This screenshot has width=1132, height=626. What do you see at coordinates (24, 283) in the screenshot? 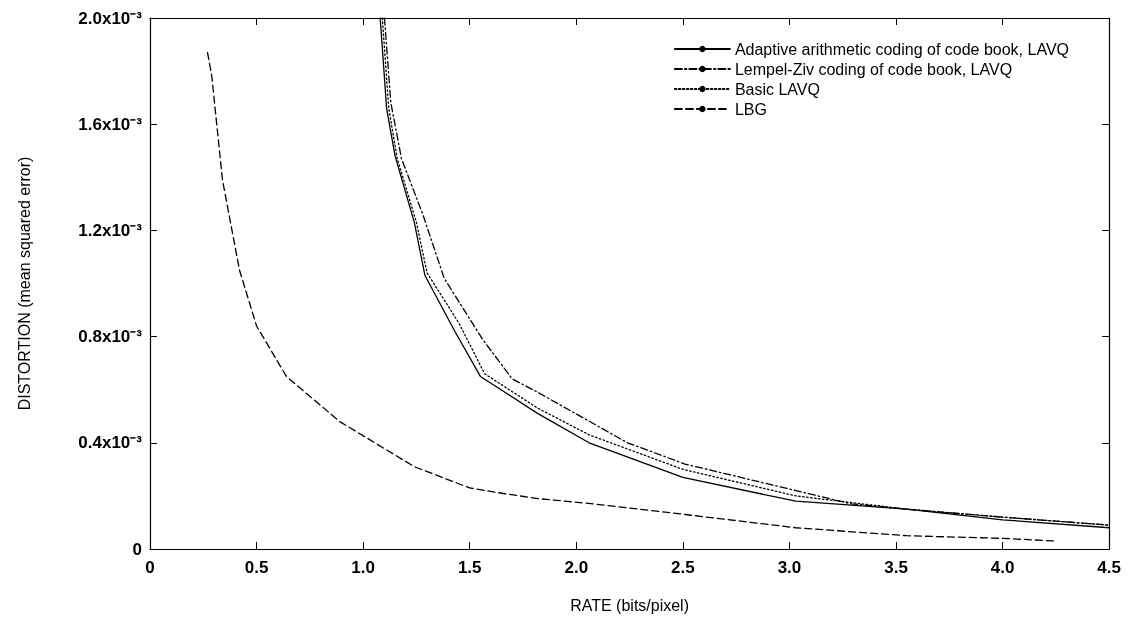
I see `y-axis-title: DISTORTION (mean squared error)` at bounding box center [24, 283].